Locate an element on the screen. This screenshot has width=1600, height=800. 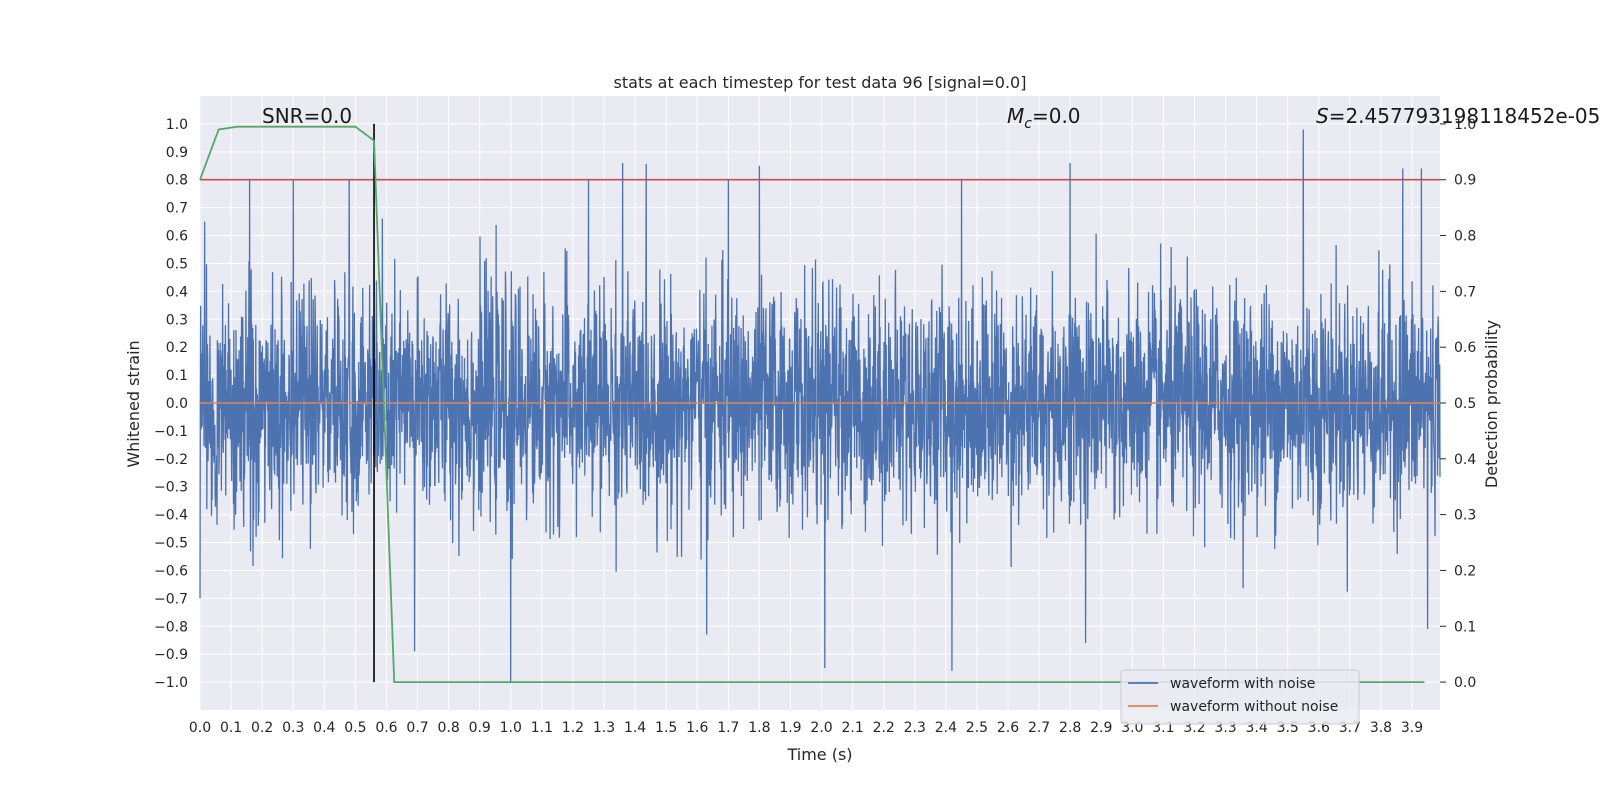
y-tick-label: −0.9 is located at coordinates (171, 655).